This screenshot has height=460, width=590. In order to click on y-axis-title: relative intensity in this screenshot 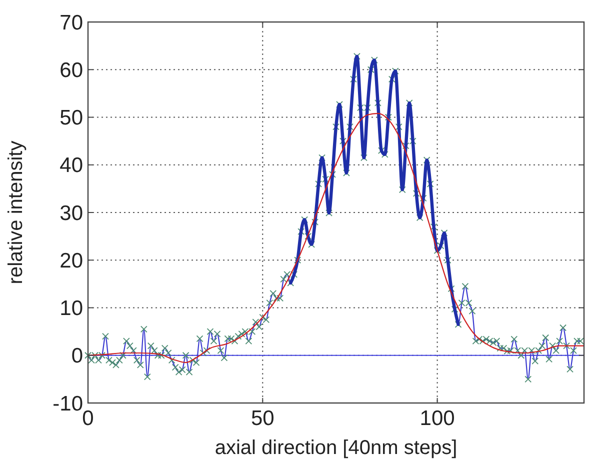, I will do `click(16, 212)`.